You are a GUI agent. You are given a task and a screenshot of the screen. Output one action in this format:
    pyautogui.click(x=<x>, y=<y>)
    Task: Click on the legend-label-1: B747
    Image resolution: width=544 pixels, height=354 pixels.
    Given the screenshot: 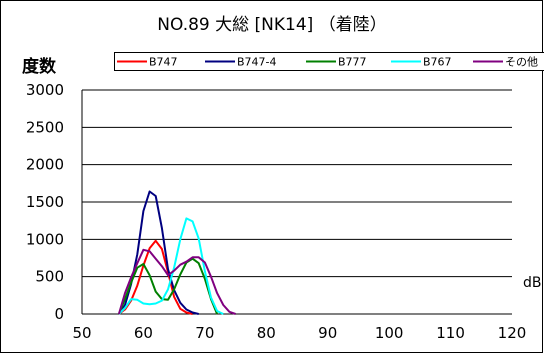 What is the action you would take?
    pyautogui.click(x=163, y=62)
    